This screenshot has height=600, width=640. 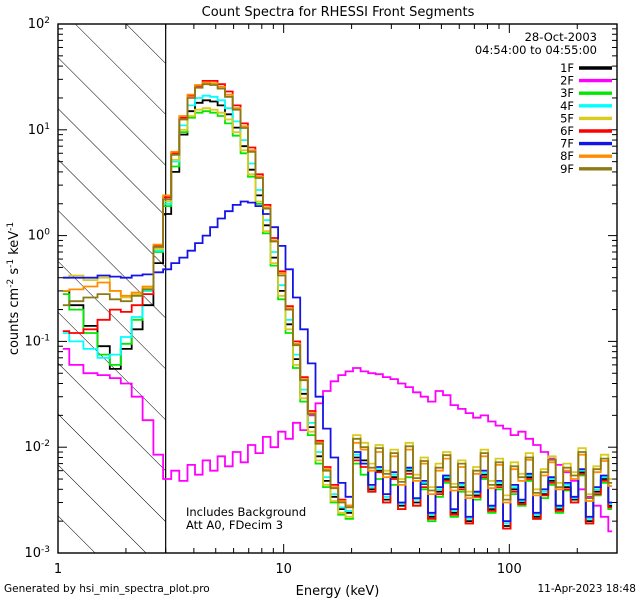 What do you see at coordinates (567, 144) in the screenshot?
I see `legend-label-7F: 7F` at bounding box center [567, 144].